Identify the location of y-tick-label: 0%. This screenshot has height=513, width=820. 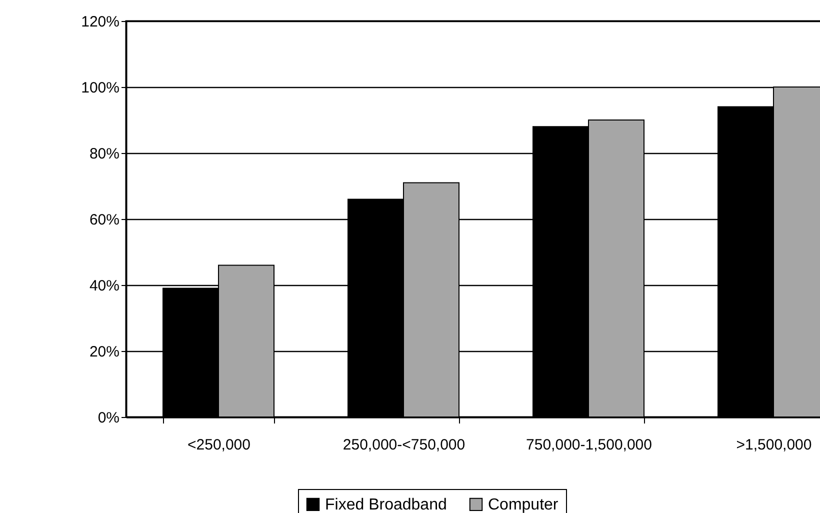
(109, 418).